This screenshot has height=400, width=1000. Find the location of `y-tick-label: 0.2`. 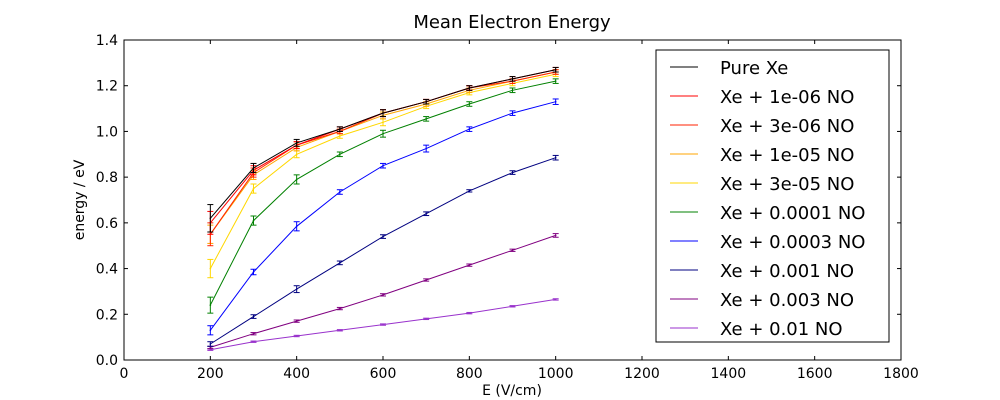

y-tick-label: 0.2 is located at coordinates (107, 315).